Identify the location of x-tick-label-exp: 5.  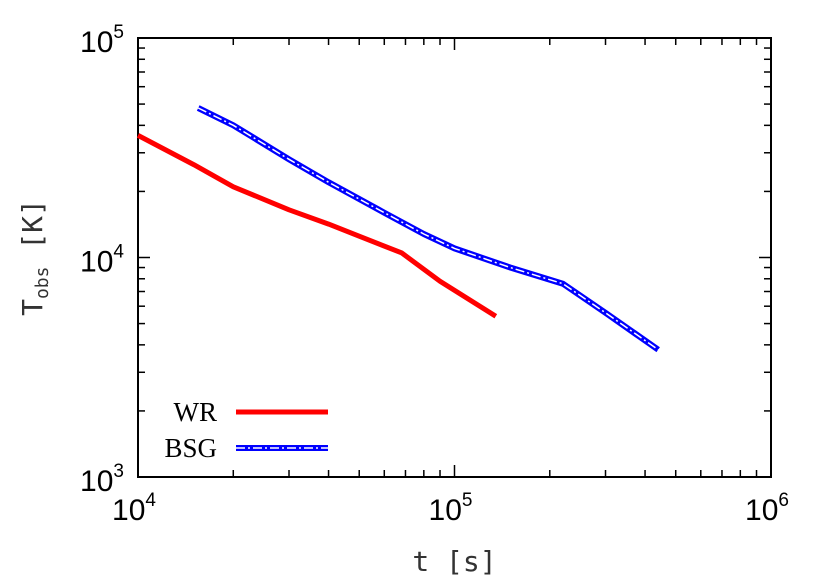
(467, 500).